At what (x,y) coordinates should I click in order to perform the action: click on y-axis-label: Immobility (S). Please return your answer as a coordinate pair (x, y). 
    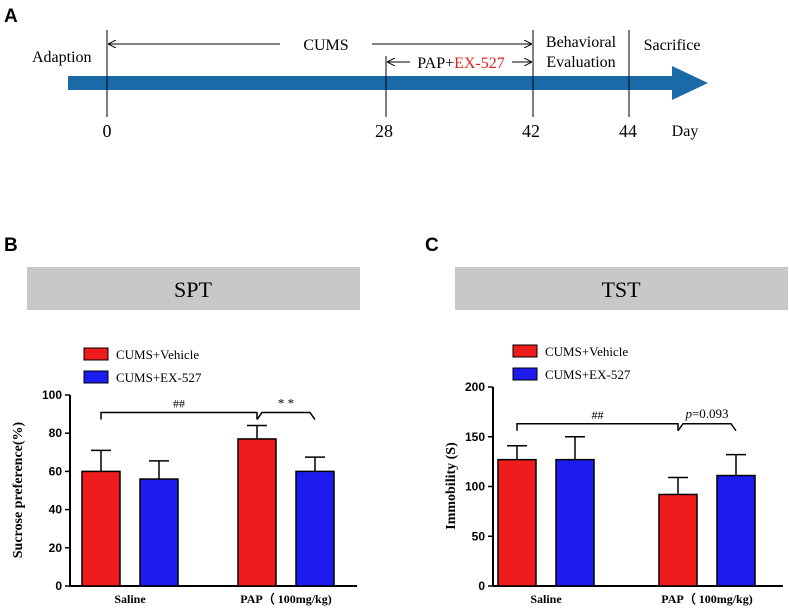
    Looking at the image, I should click on (451, 486).